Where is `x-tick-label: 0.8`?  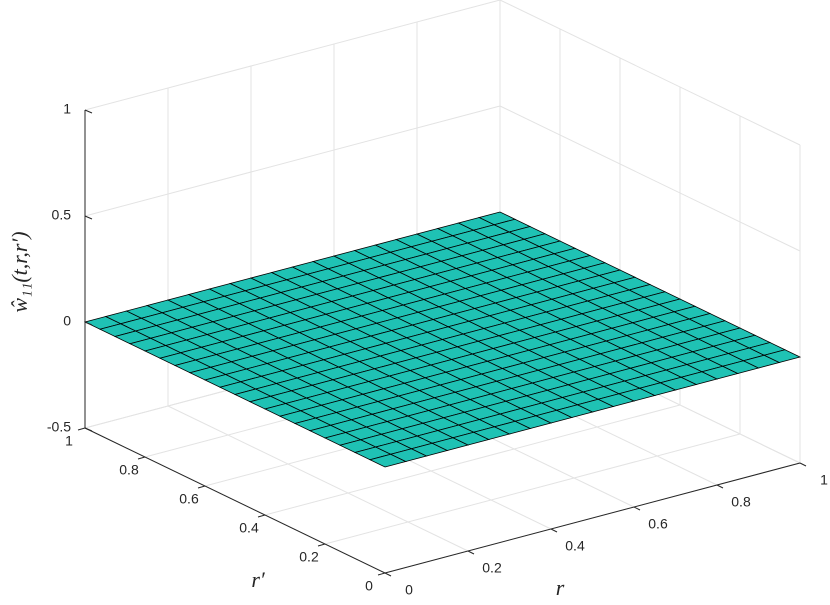 x-tick-label: 0.8 is located at coordinates (741, 502).